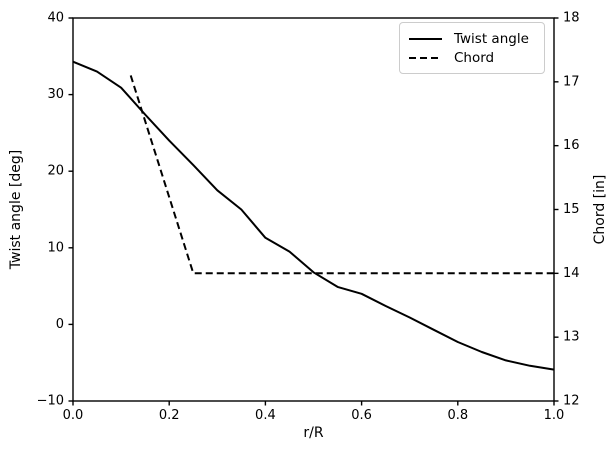 Image resolution: width=614 pixels, height=461 pixels. Describe the element at coordinates (265, 415) in the screenshot. I see `x-tick-label: 0.4` at that location.